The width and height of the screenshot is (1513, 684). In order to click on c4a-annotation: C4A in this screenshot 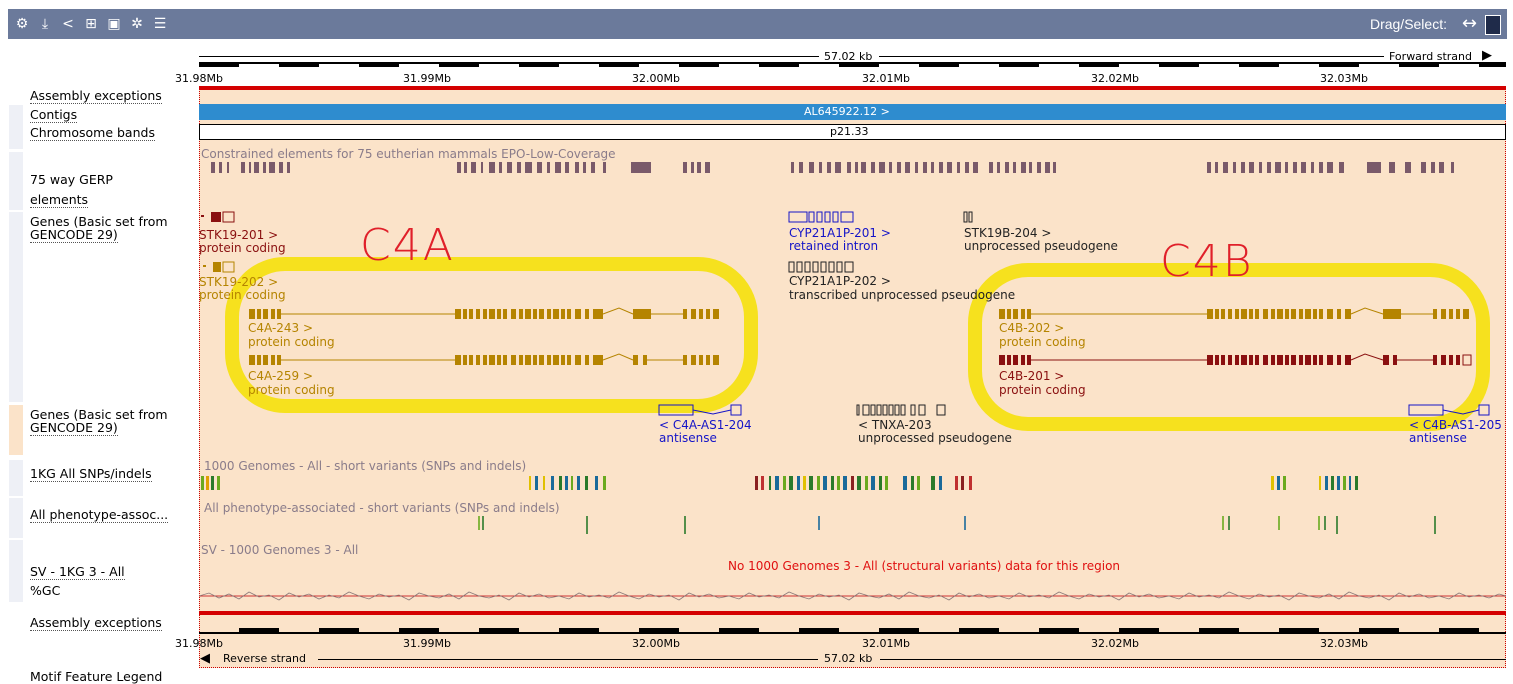, I will do `click(407, 245)`.